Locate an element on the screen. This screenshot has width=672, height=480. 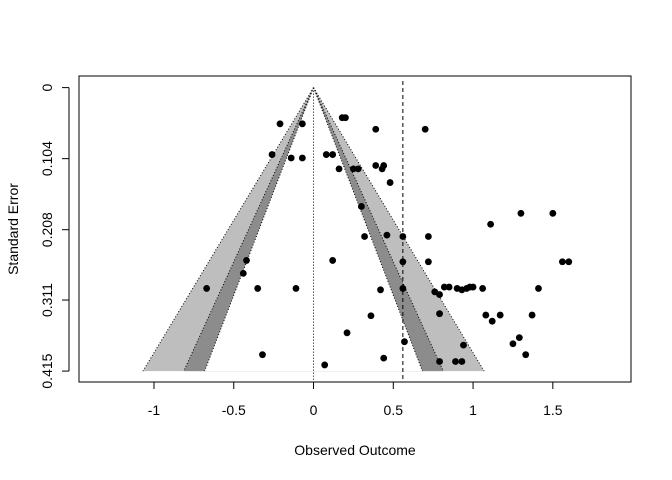
x-tick-label: -0.5 is located at coordinates (234, 410).